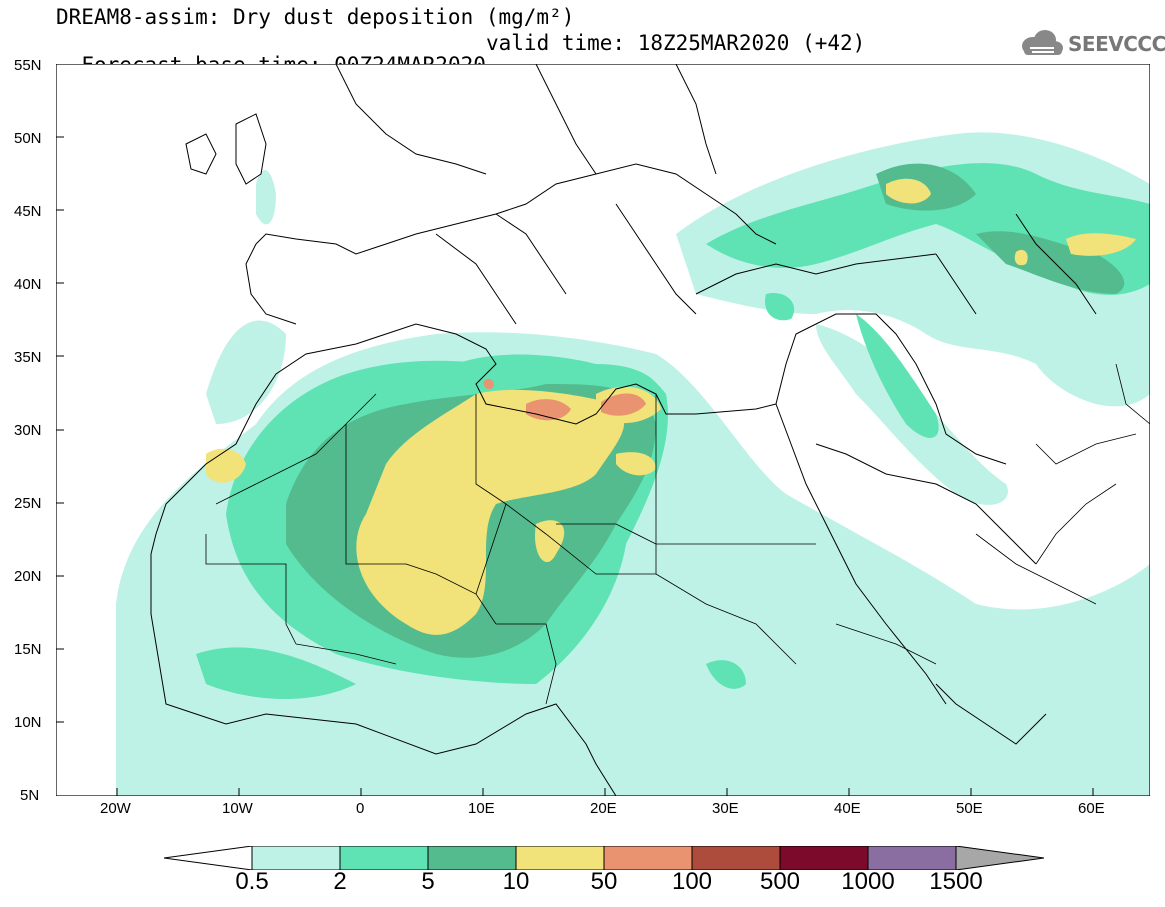 The width and height of the screenshot is (1165, 907). I want to click on lat-label: 30N, so click(28, 430).